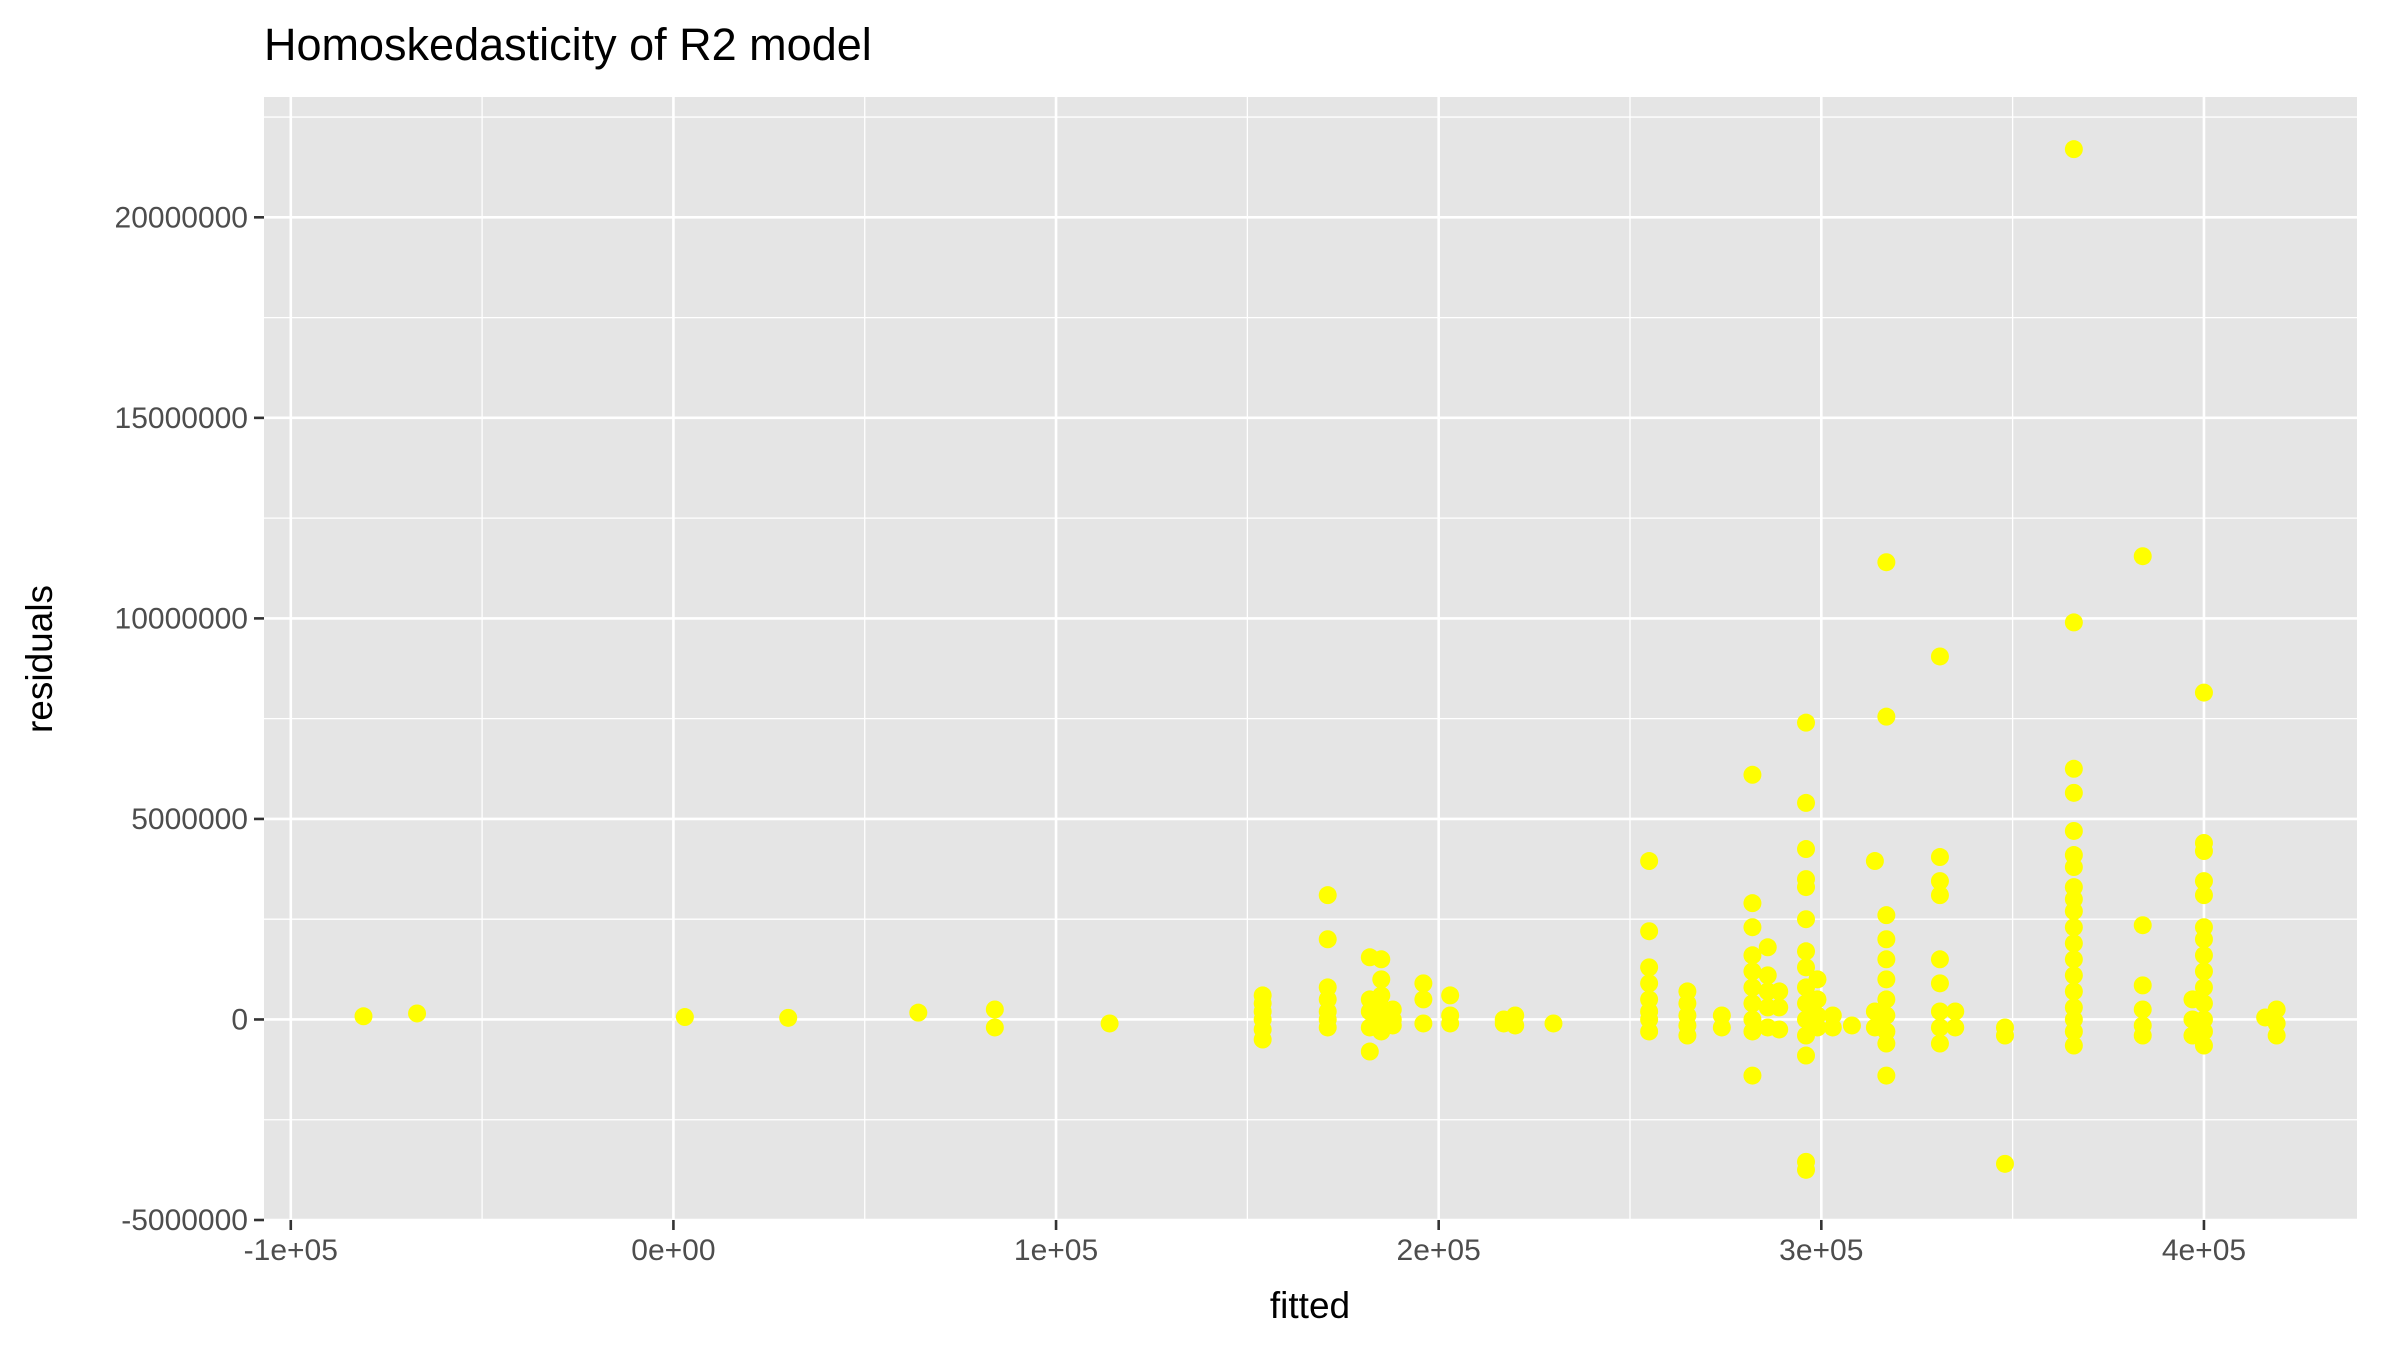 The image size is (2387, 1354). What do you see at coordinates (673, 1250) in the screenshot?
I see `x-tick-label: 0e+00` at bounding box center [673, 1250].